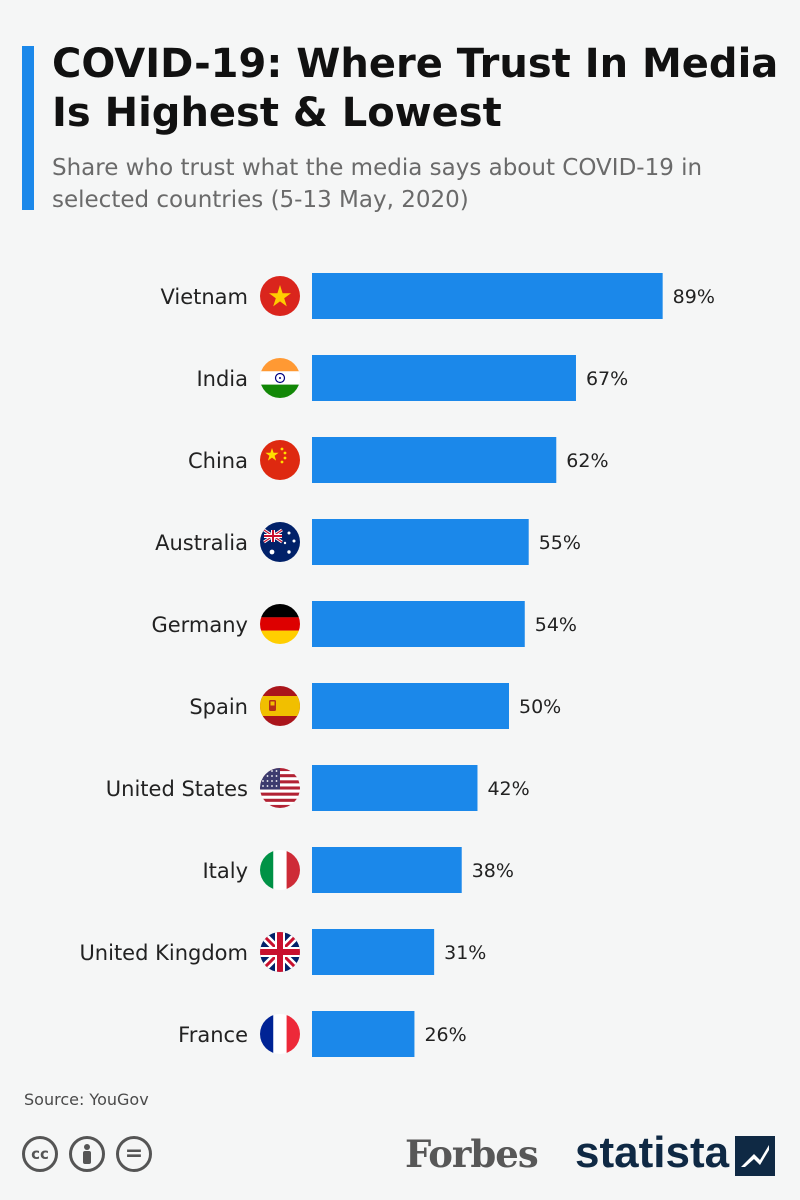 The image size is (800, 1200). I want to click on category-label: Spain, so click(218, 707).